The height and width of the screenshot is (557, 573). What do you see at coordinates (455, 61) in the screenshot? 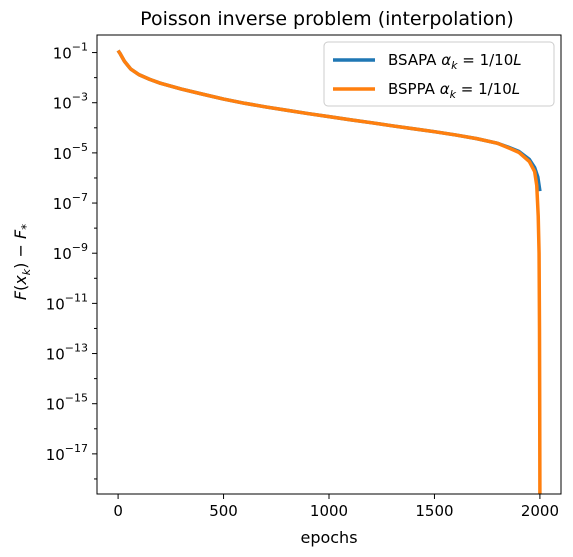
I see `legend-label-bsapa: BSAPA αk = 1/10L` at bounding box center [455, 61].